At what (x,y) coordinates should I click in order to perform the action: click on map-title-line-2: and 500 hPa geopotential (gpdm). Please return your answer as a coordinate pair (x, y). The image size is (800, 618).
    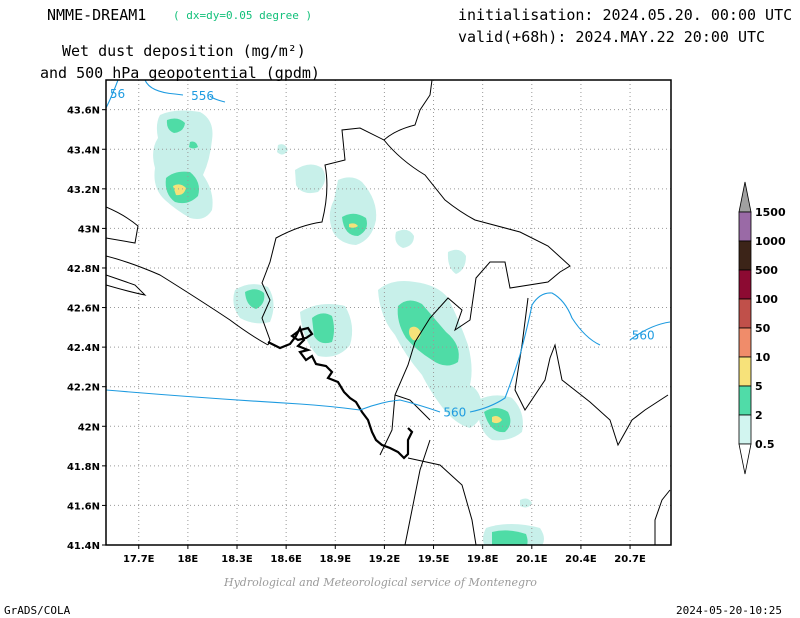
    Looking at the image, I should click on (180, 73).